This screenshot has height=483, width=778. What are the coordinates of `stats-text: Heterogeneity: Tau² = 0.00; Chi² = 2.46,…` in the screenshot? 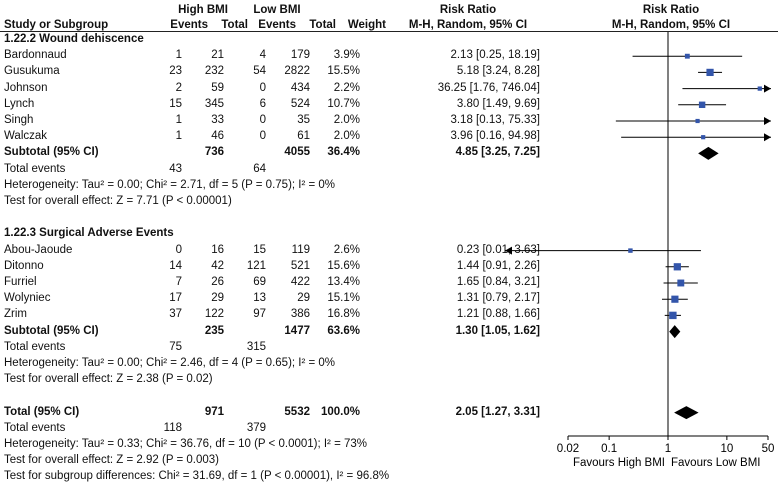 It's located at (170, 363).